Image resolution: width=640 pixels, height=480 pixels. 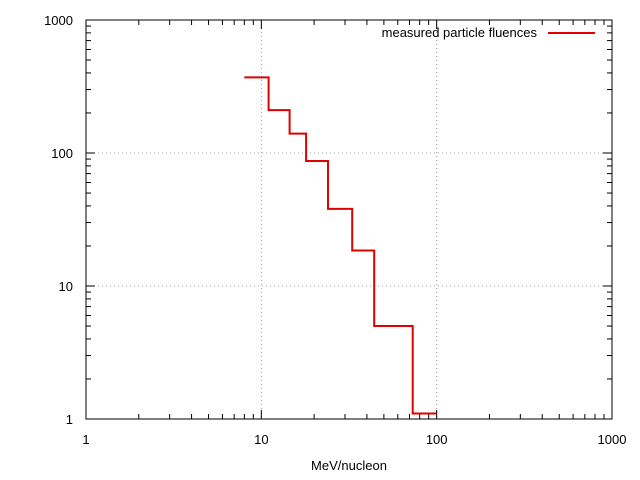 I want to click on y-tick-label: 10, so click(x=66, y=286).